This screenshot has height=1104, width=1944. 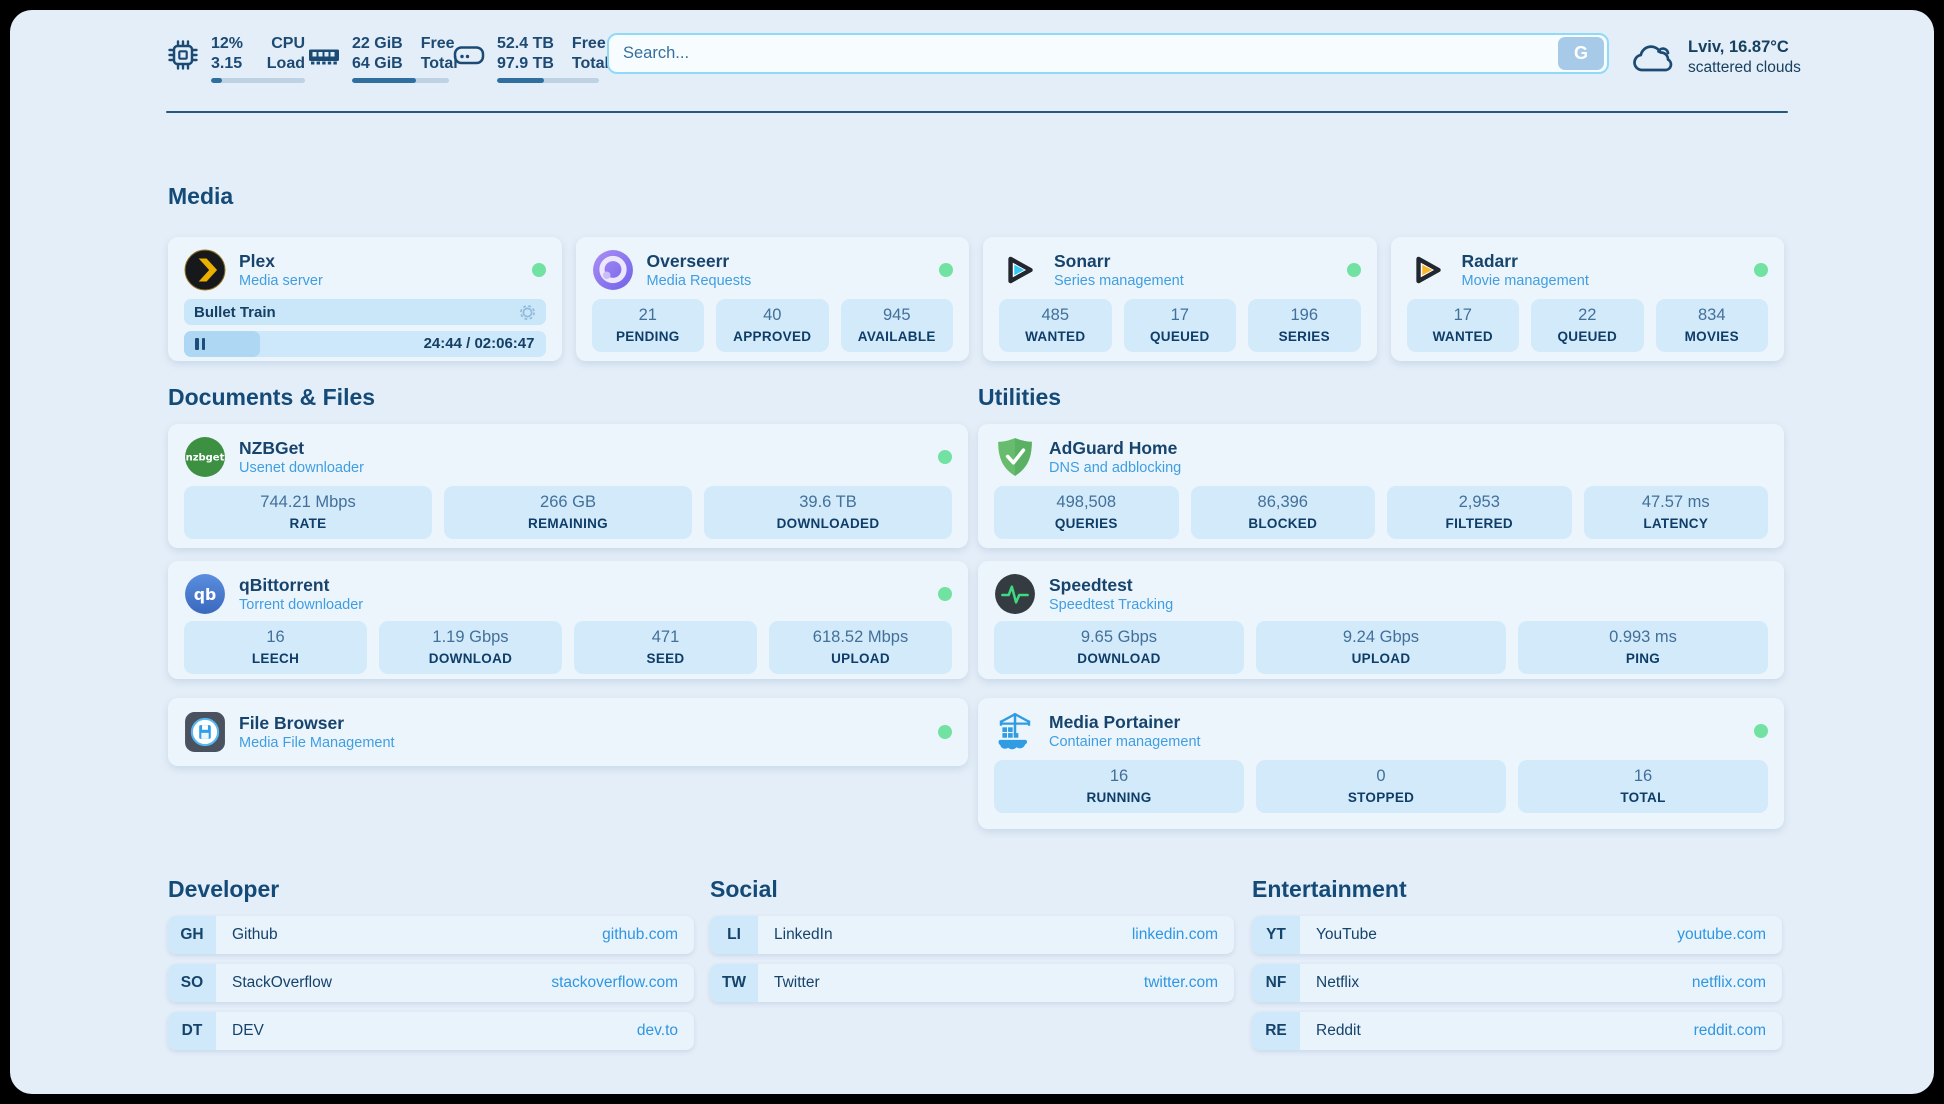 I want to click on stat-blocked: 86,396 BLOCKED, so click(x=1282, y=513).